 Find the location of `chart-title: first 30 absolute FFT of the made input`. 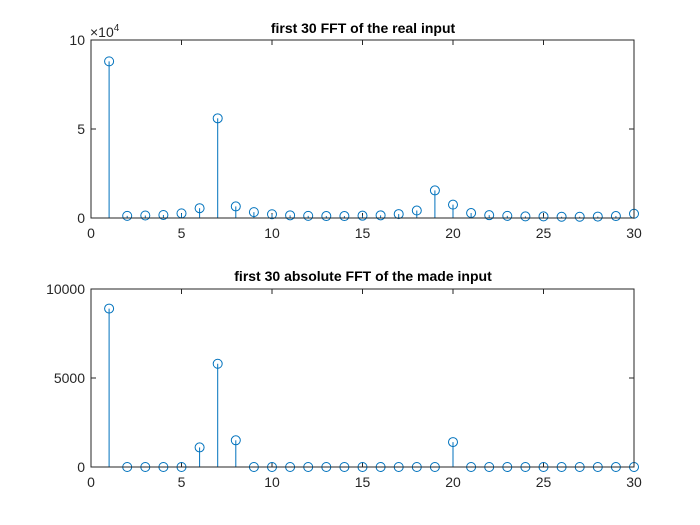

chart-title: first 30 absolute FFT of the made input is located at coordinates (363, 276).